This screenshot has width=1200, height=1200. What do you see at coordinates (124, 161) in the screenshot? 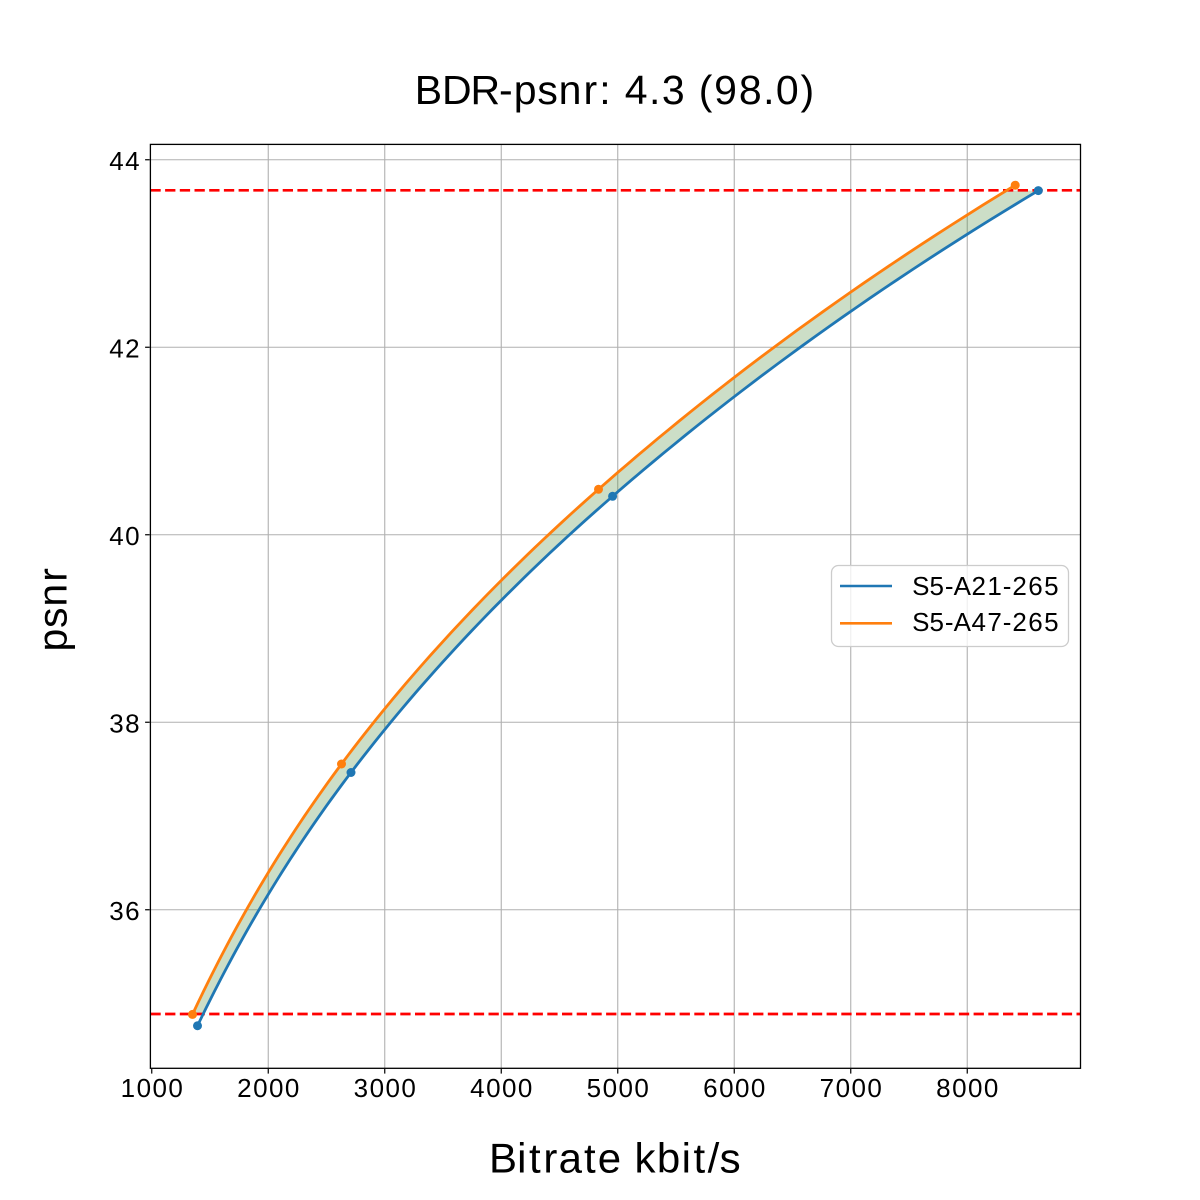
I see `svg-text: 44` at bounding box center [124, 161].